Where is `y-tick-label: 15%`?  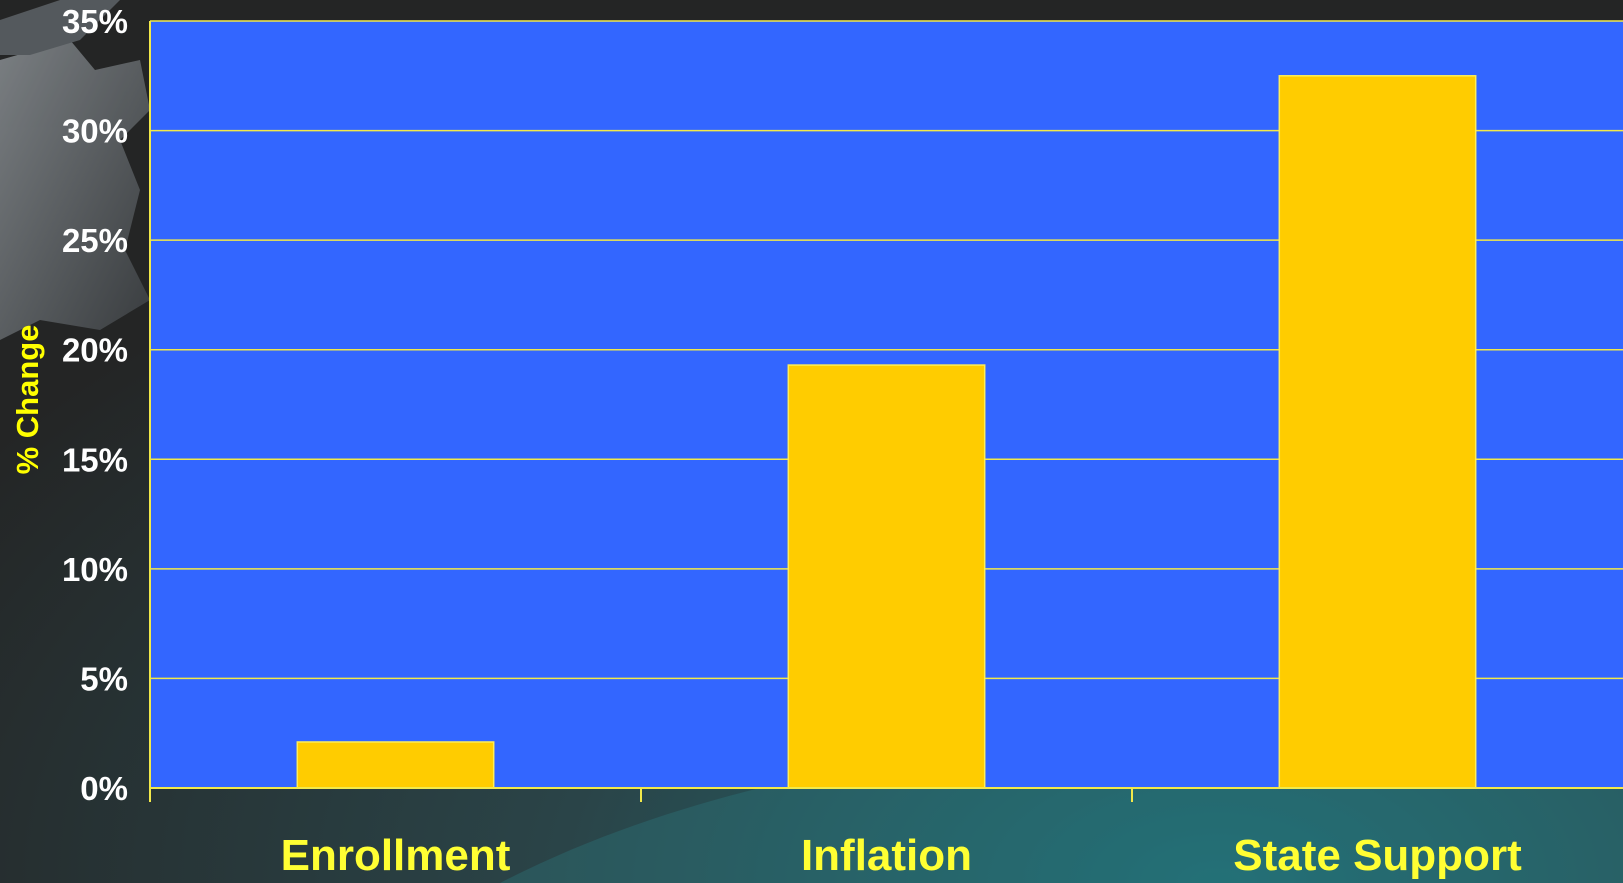
y-tick-label: 15% is located at coordinates (95, 459).